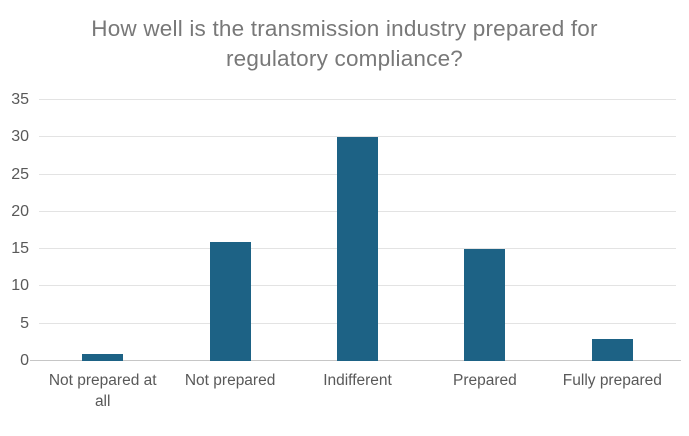  Describe the element at coordinates (612, 349) in the screenshot. I see `bar-fully-prepared` at that location.